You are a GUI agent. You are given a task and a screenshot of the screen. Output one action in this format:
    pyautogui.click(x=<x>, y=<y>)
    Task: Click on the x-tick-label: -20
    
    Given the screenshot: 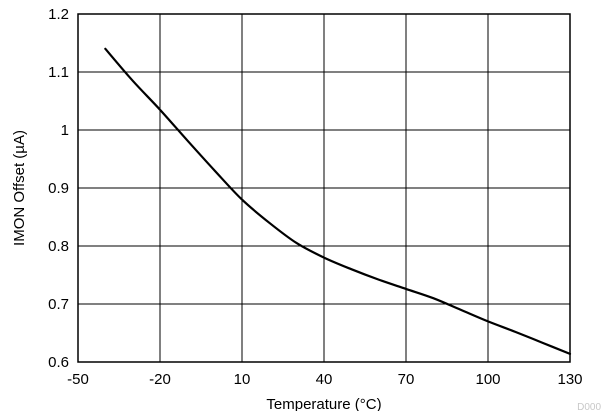 What is the action you would take?
    pyautogui.click(x=160, y=379)
    